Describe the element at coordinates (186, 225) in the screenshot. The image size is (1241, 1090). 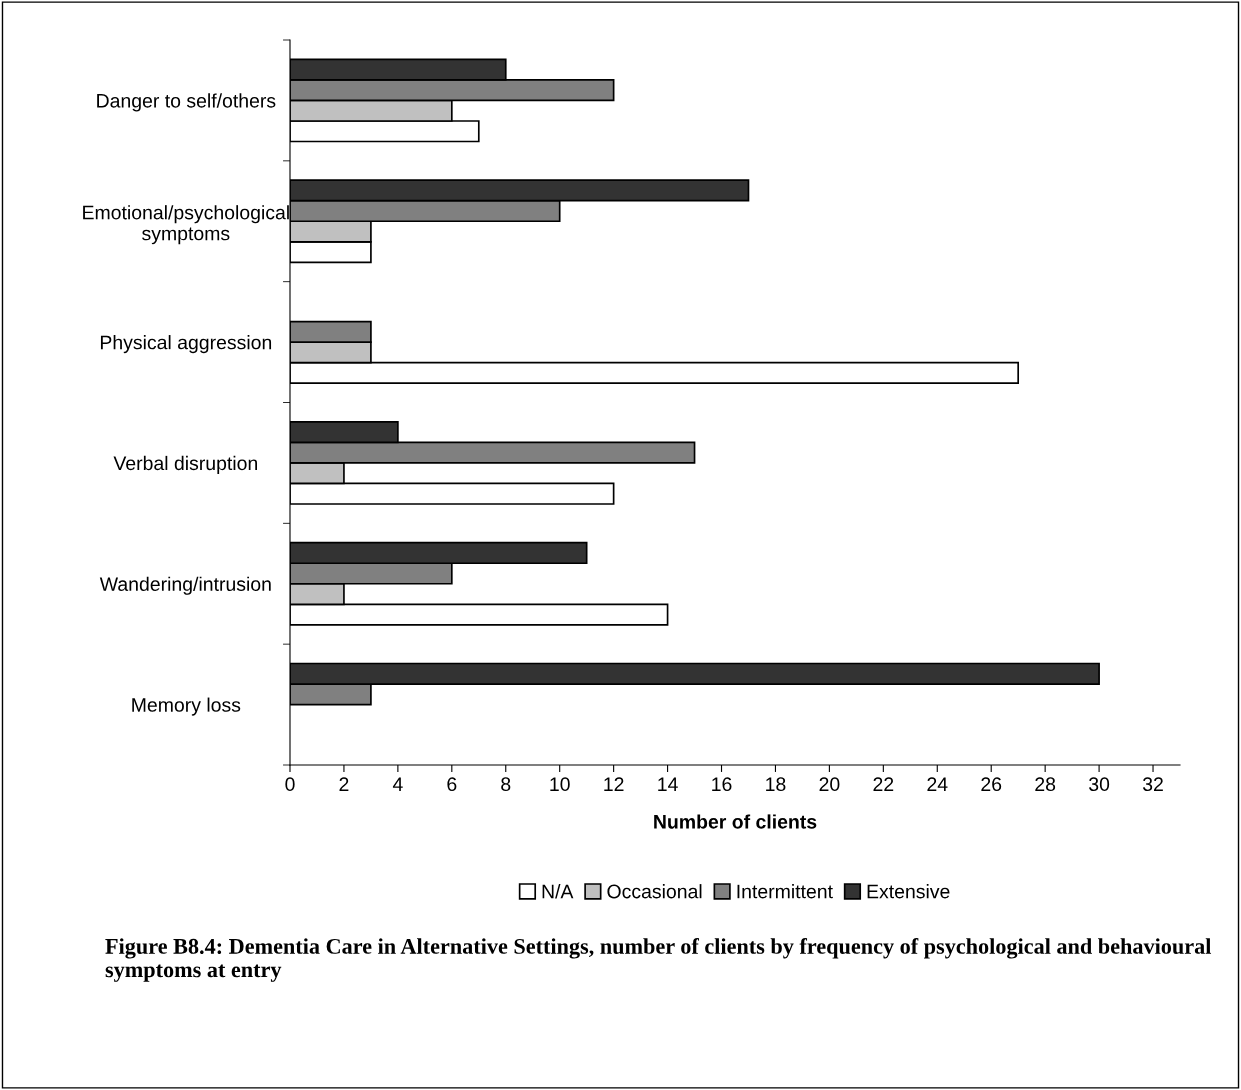
I see `y-tick-label: Emotional/psychological symptoms` at that location.